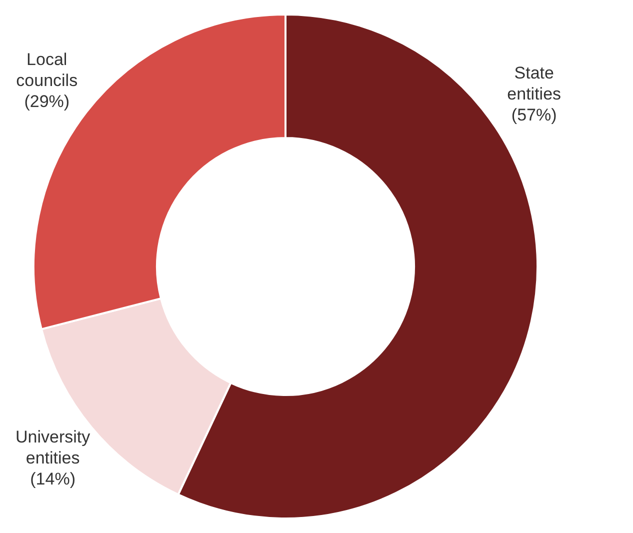 This screenshot has width=633, height=533. Describe the element at coordinates (53, 448) in the screenshot. I see `slice-label: University entities` at that location.